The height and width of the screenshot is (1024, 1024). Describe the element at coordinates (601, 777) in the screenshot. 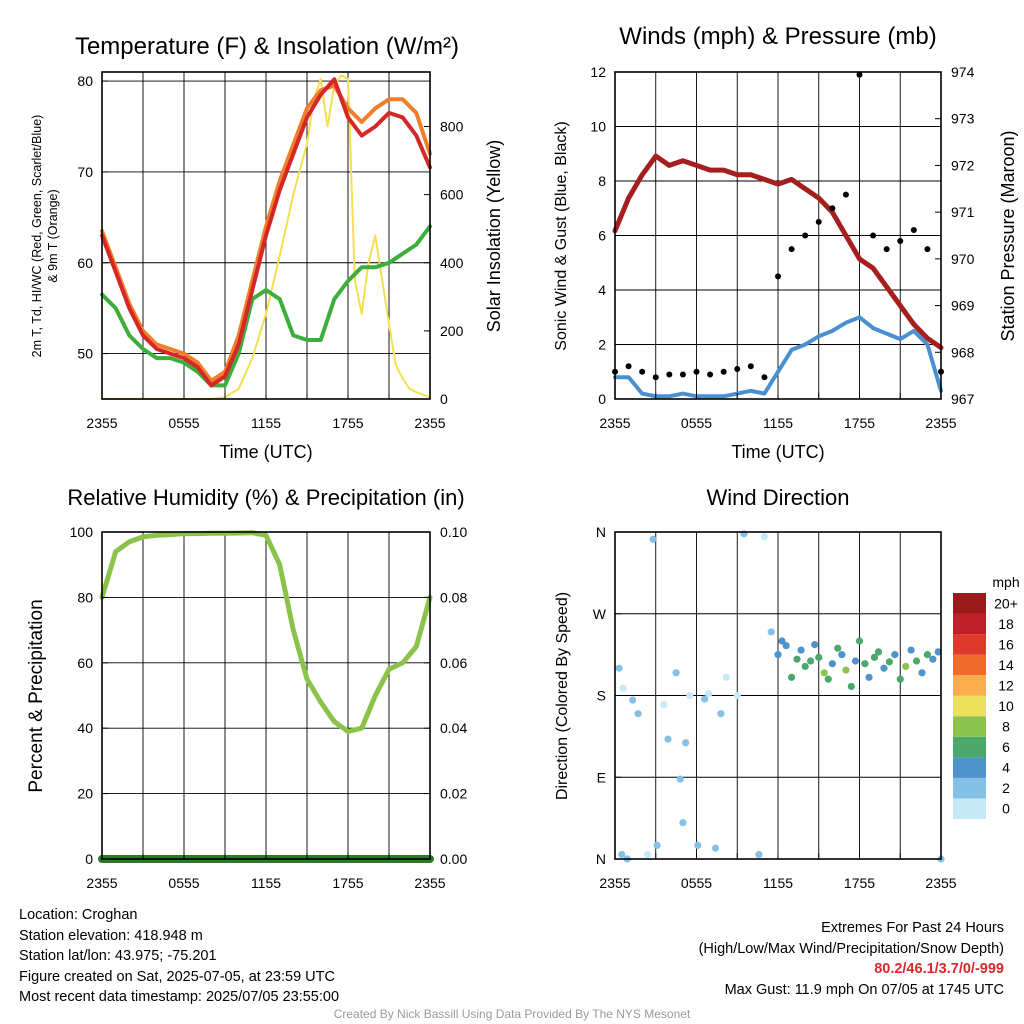

I see `y-tick-label-left: E` at that location.